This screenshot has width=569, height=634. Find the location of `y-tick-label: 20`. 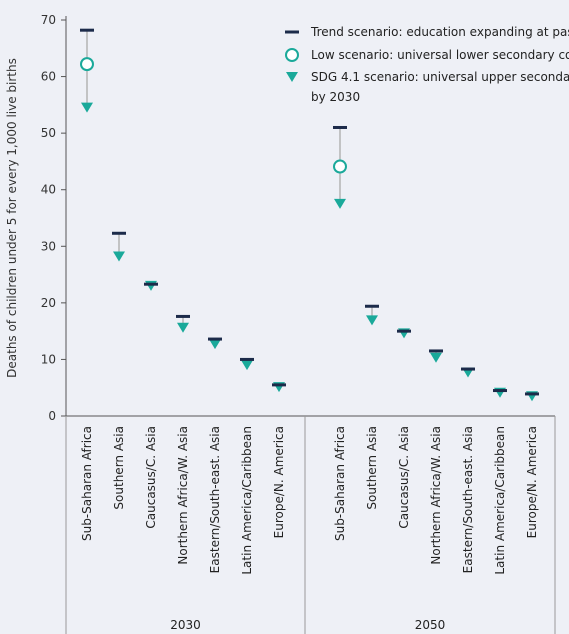

y-tick-label: 20 is located at coordinates (48, 303).